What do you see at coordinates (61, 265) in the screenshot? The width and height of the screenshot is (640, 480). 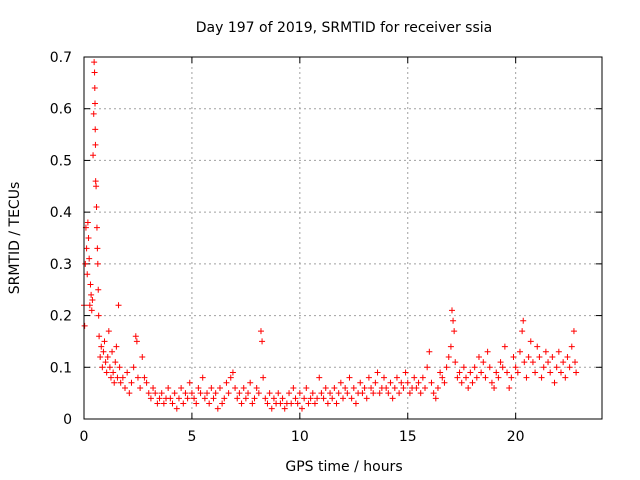 I see `y-tick-label: 0.3` at bounding box center [61, 265].